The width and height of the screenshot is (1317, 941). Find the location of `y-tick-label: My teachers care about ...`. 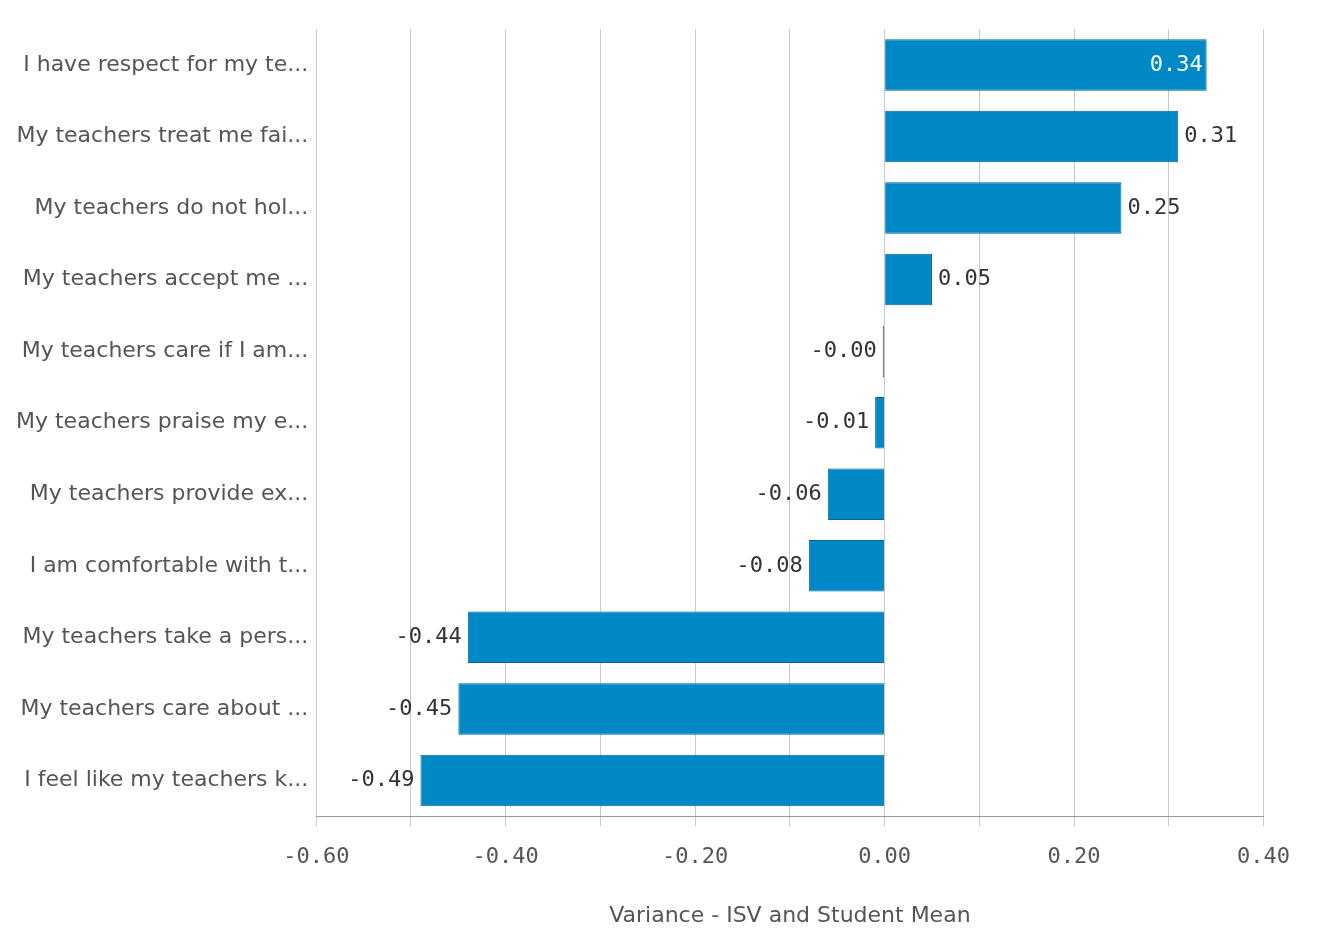

y-tick-label: My teachers care about ... is located at coordinates (164, 707).